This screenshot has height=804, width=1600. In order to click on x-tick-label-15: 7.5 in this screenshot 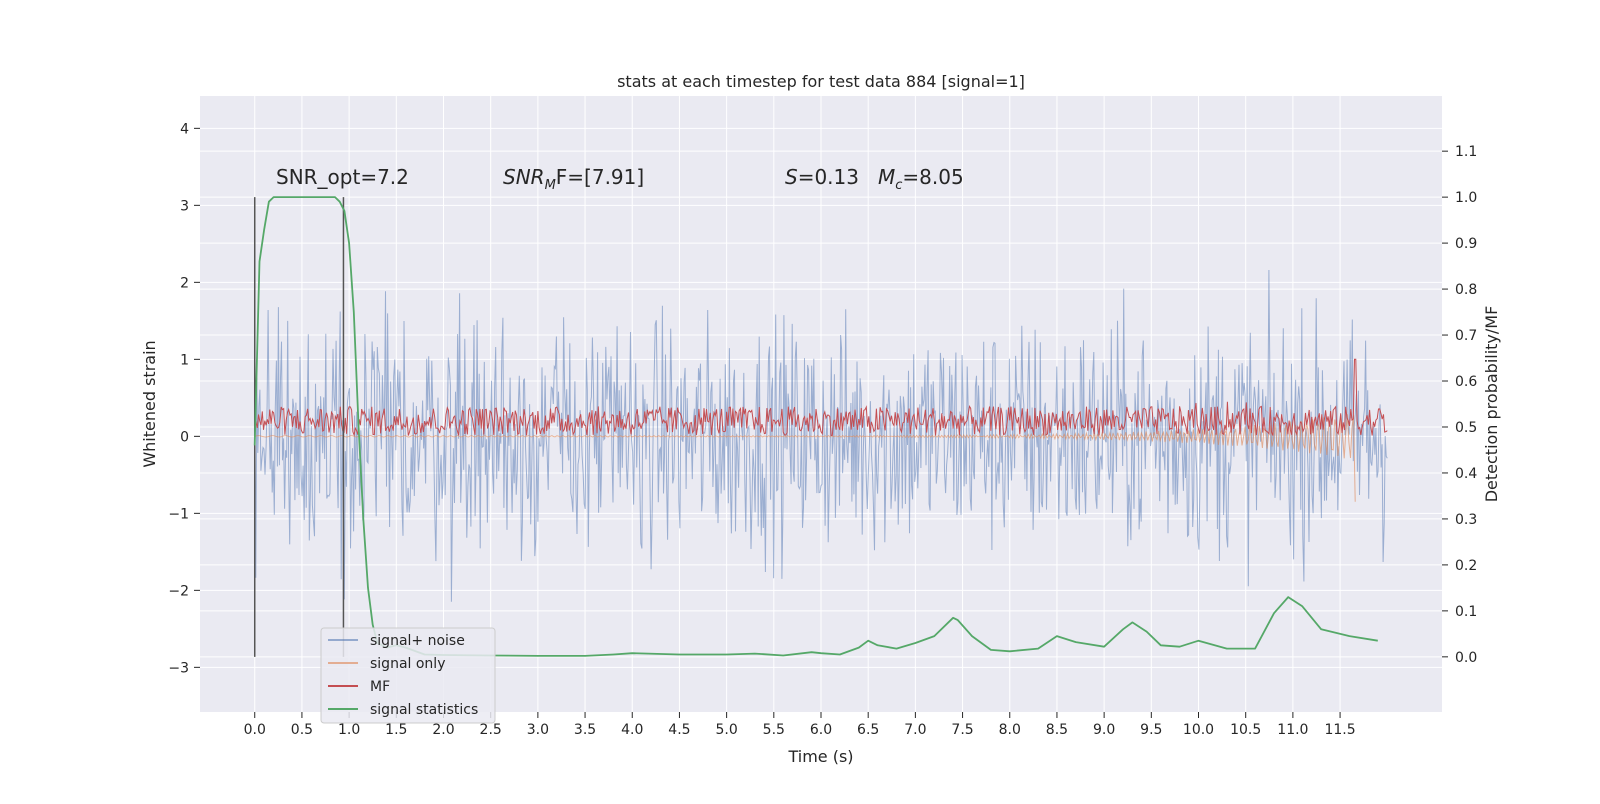, I will do `click(962, 730)`.